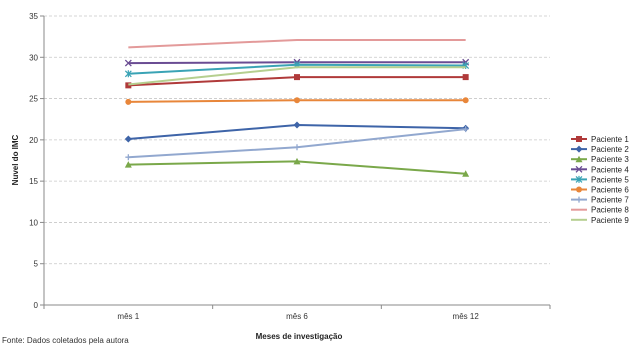 The width and height of the screenshot is (629, 346). I want to click on y-tick-label: 25, so click(33, 99).